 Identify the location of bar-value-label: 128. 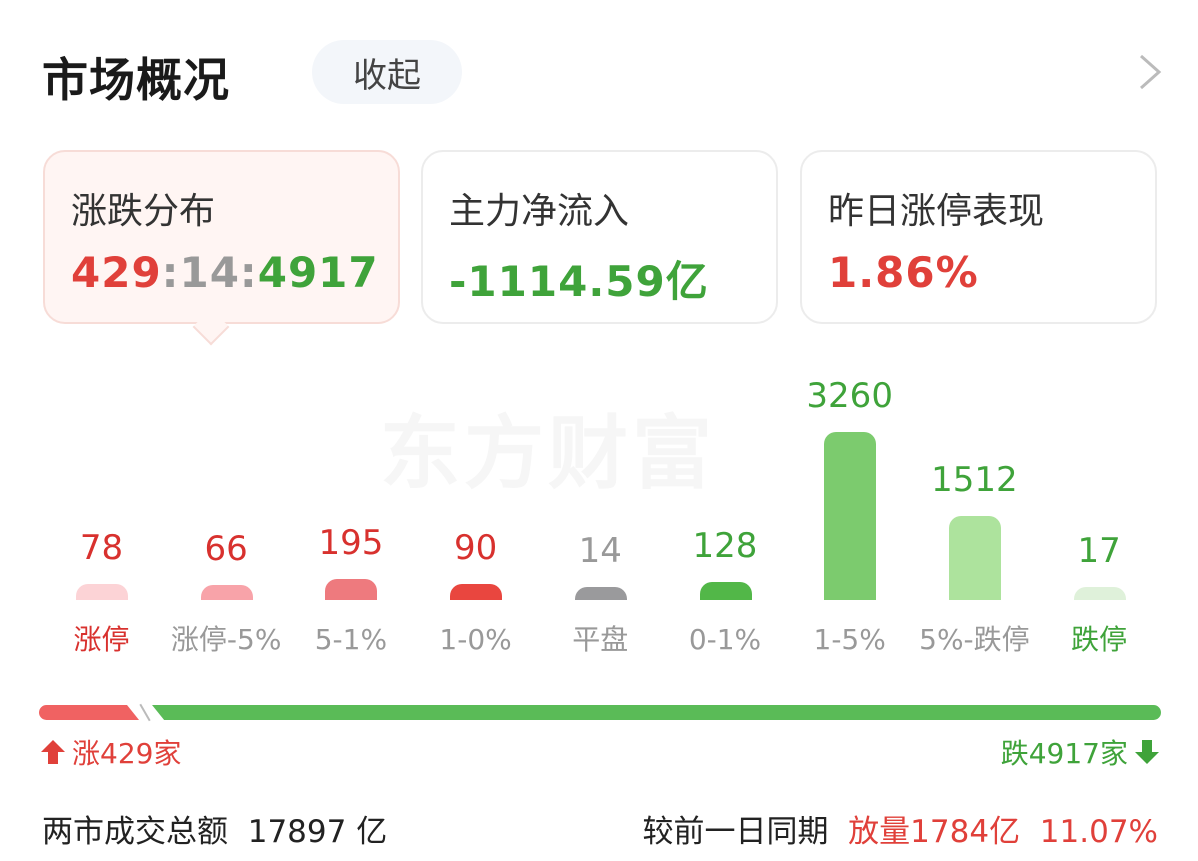
(725, 545).